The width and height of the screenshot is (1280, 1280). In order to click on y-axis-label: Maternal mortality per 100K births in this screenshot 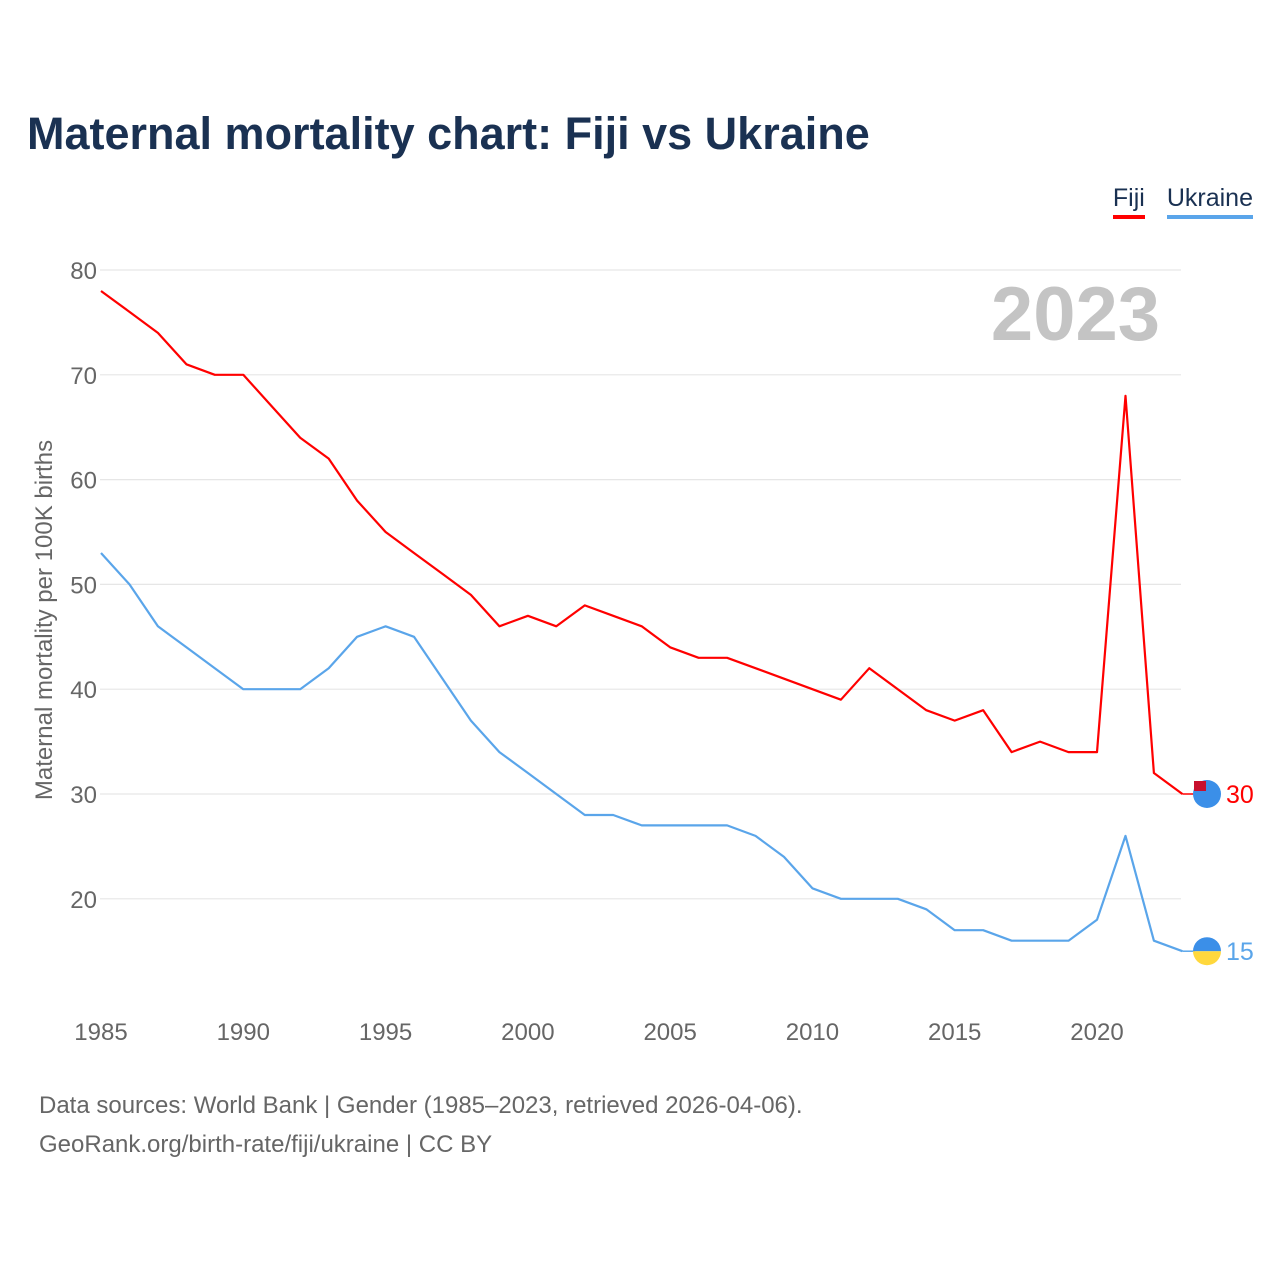, I will do `click(44, 620)`.